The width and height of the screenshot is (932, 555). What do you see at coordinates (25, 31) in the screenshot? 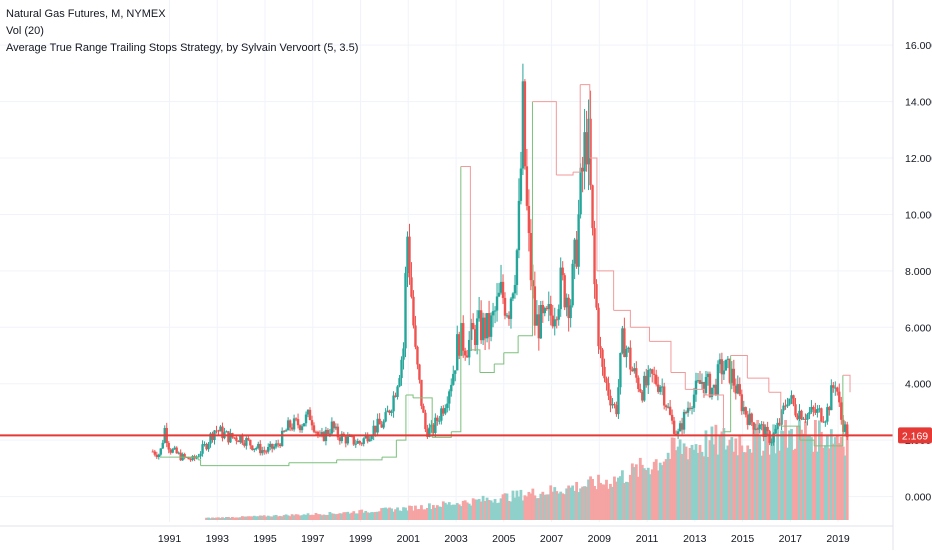
I see `volume-indicator-label: Vol (20)` at bounding box center [25, 31].